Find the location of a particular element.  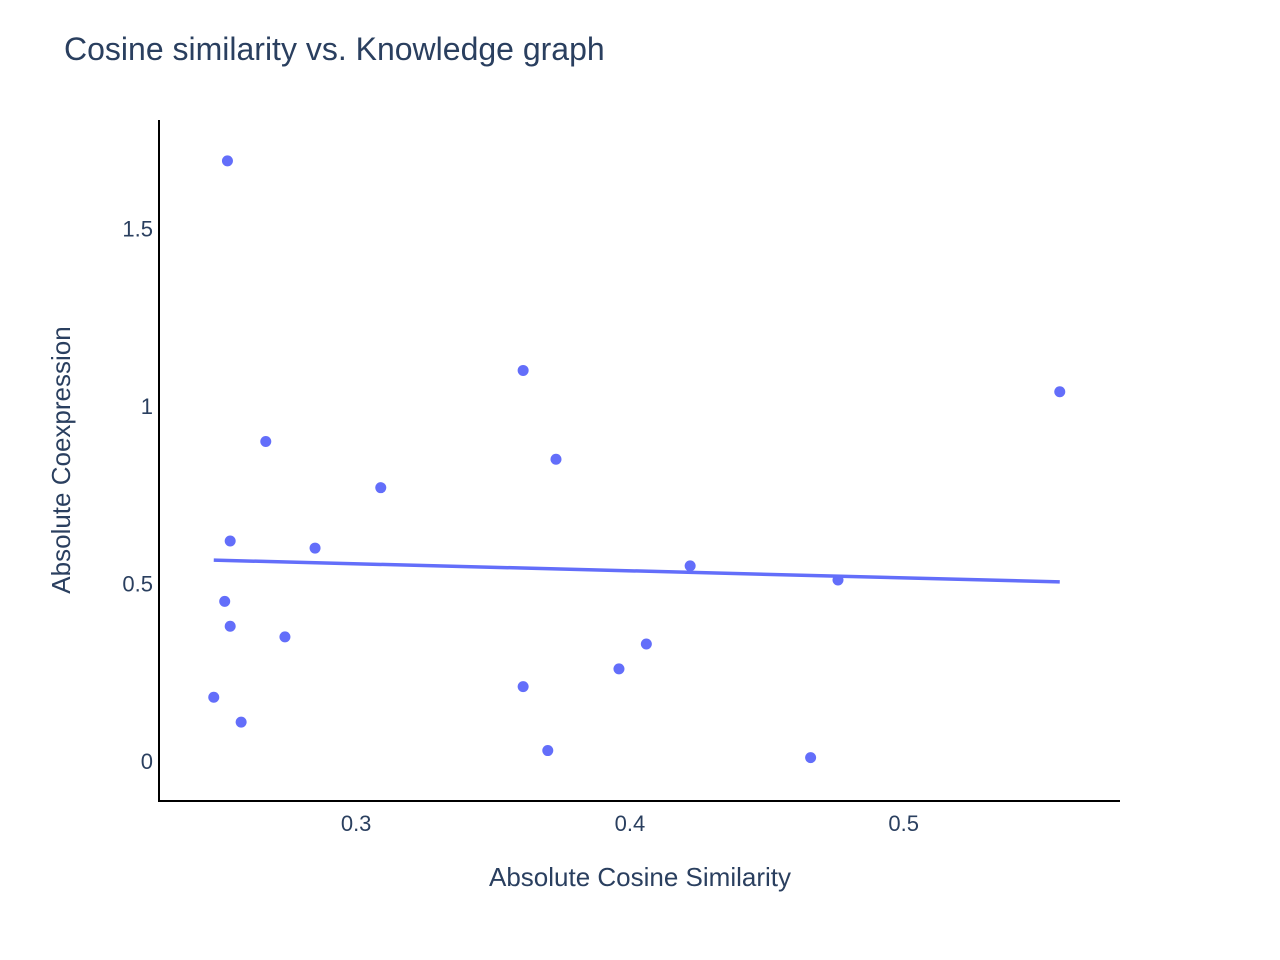

y-tick-labels: 0 0.5 1 1.5 is located at coordinates (137, 495).